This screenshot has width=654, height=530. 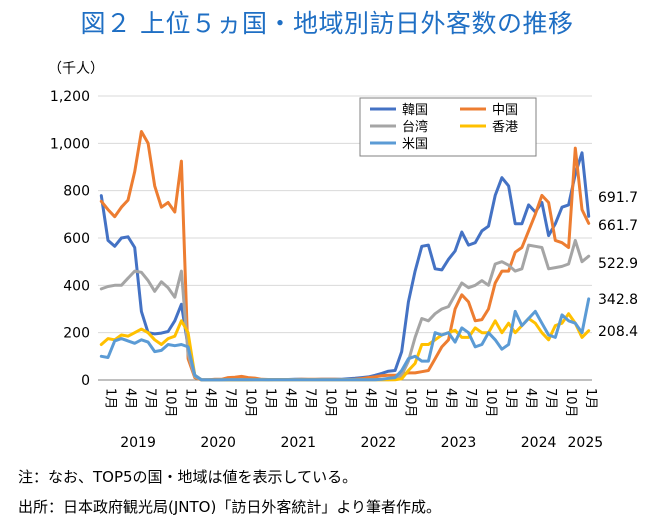 What do you see at coordinates (298, 443) in the screenshot?
I see `year-label: 2021` at bounding box center [298, 443].